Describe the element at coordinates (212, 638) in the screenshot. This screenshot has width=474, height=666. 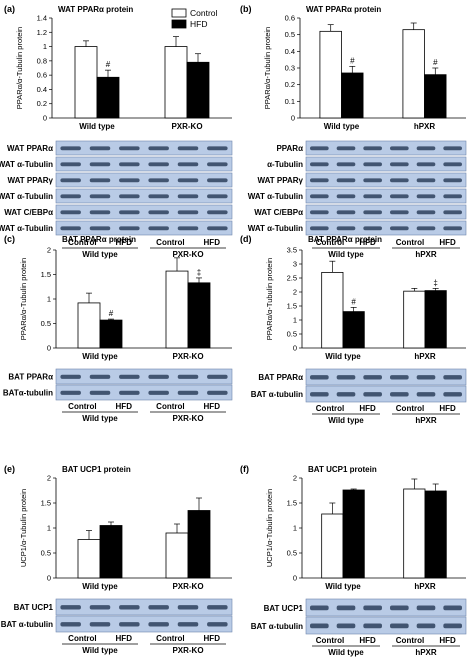
I see `panel-5-lane-hfd-label: HFD` at that location.